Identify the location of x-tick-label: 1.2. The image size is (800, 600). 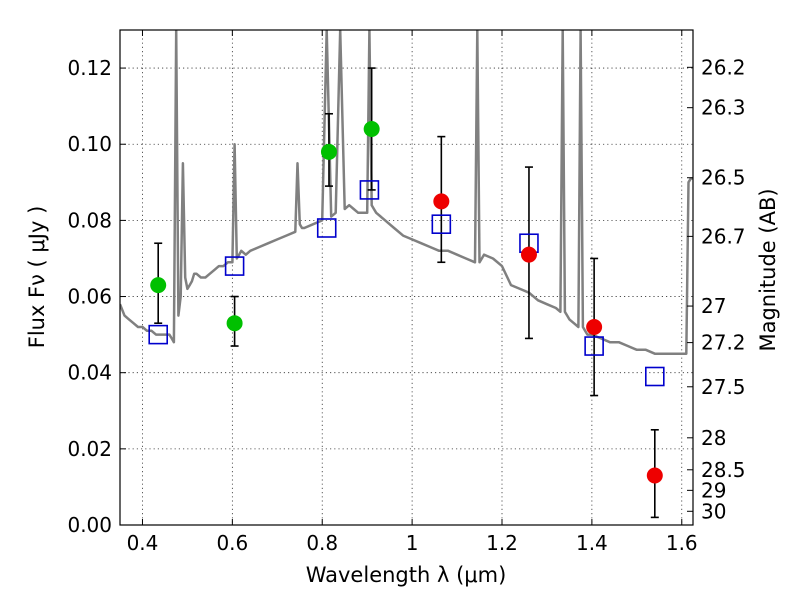
(502, 543).